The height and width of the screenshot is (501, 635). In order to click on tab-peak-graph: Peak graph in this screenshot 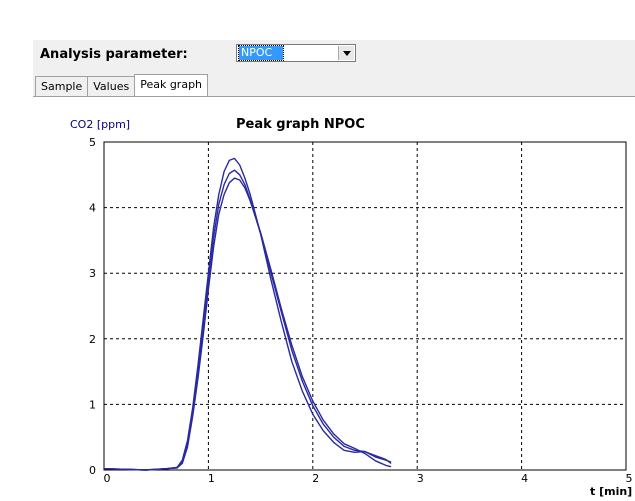, I will do `click(171, 85)`.